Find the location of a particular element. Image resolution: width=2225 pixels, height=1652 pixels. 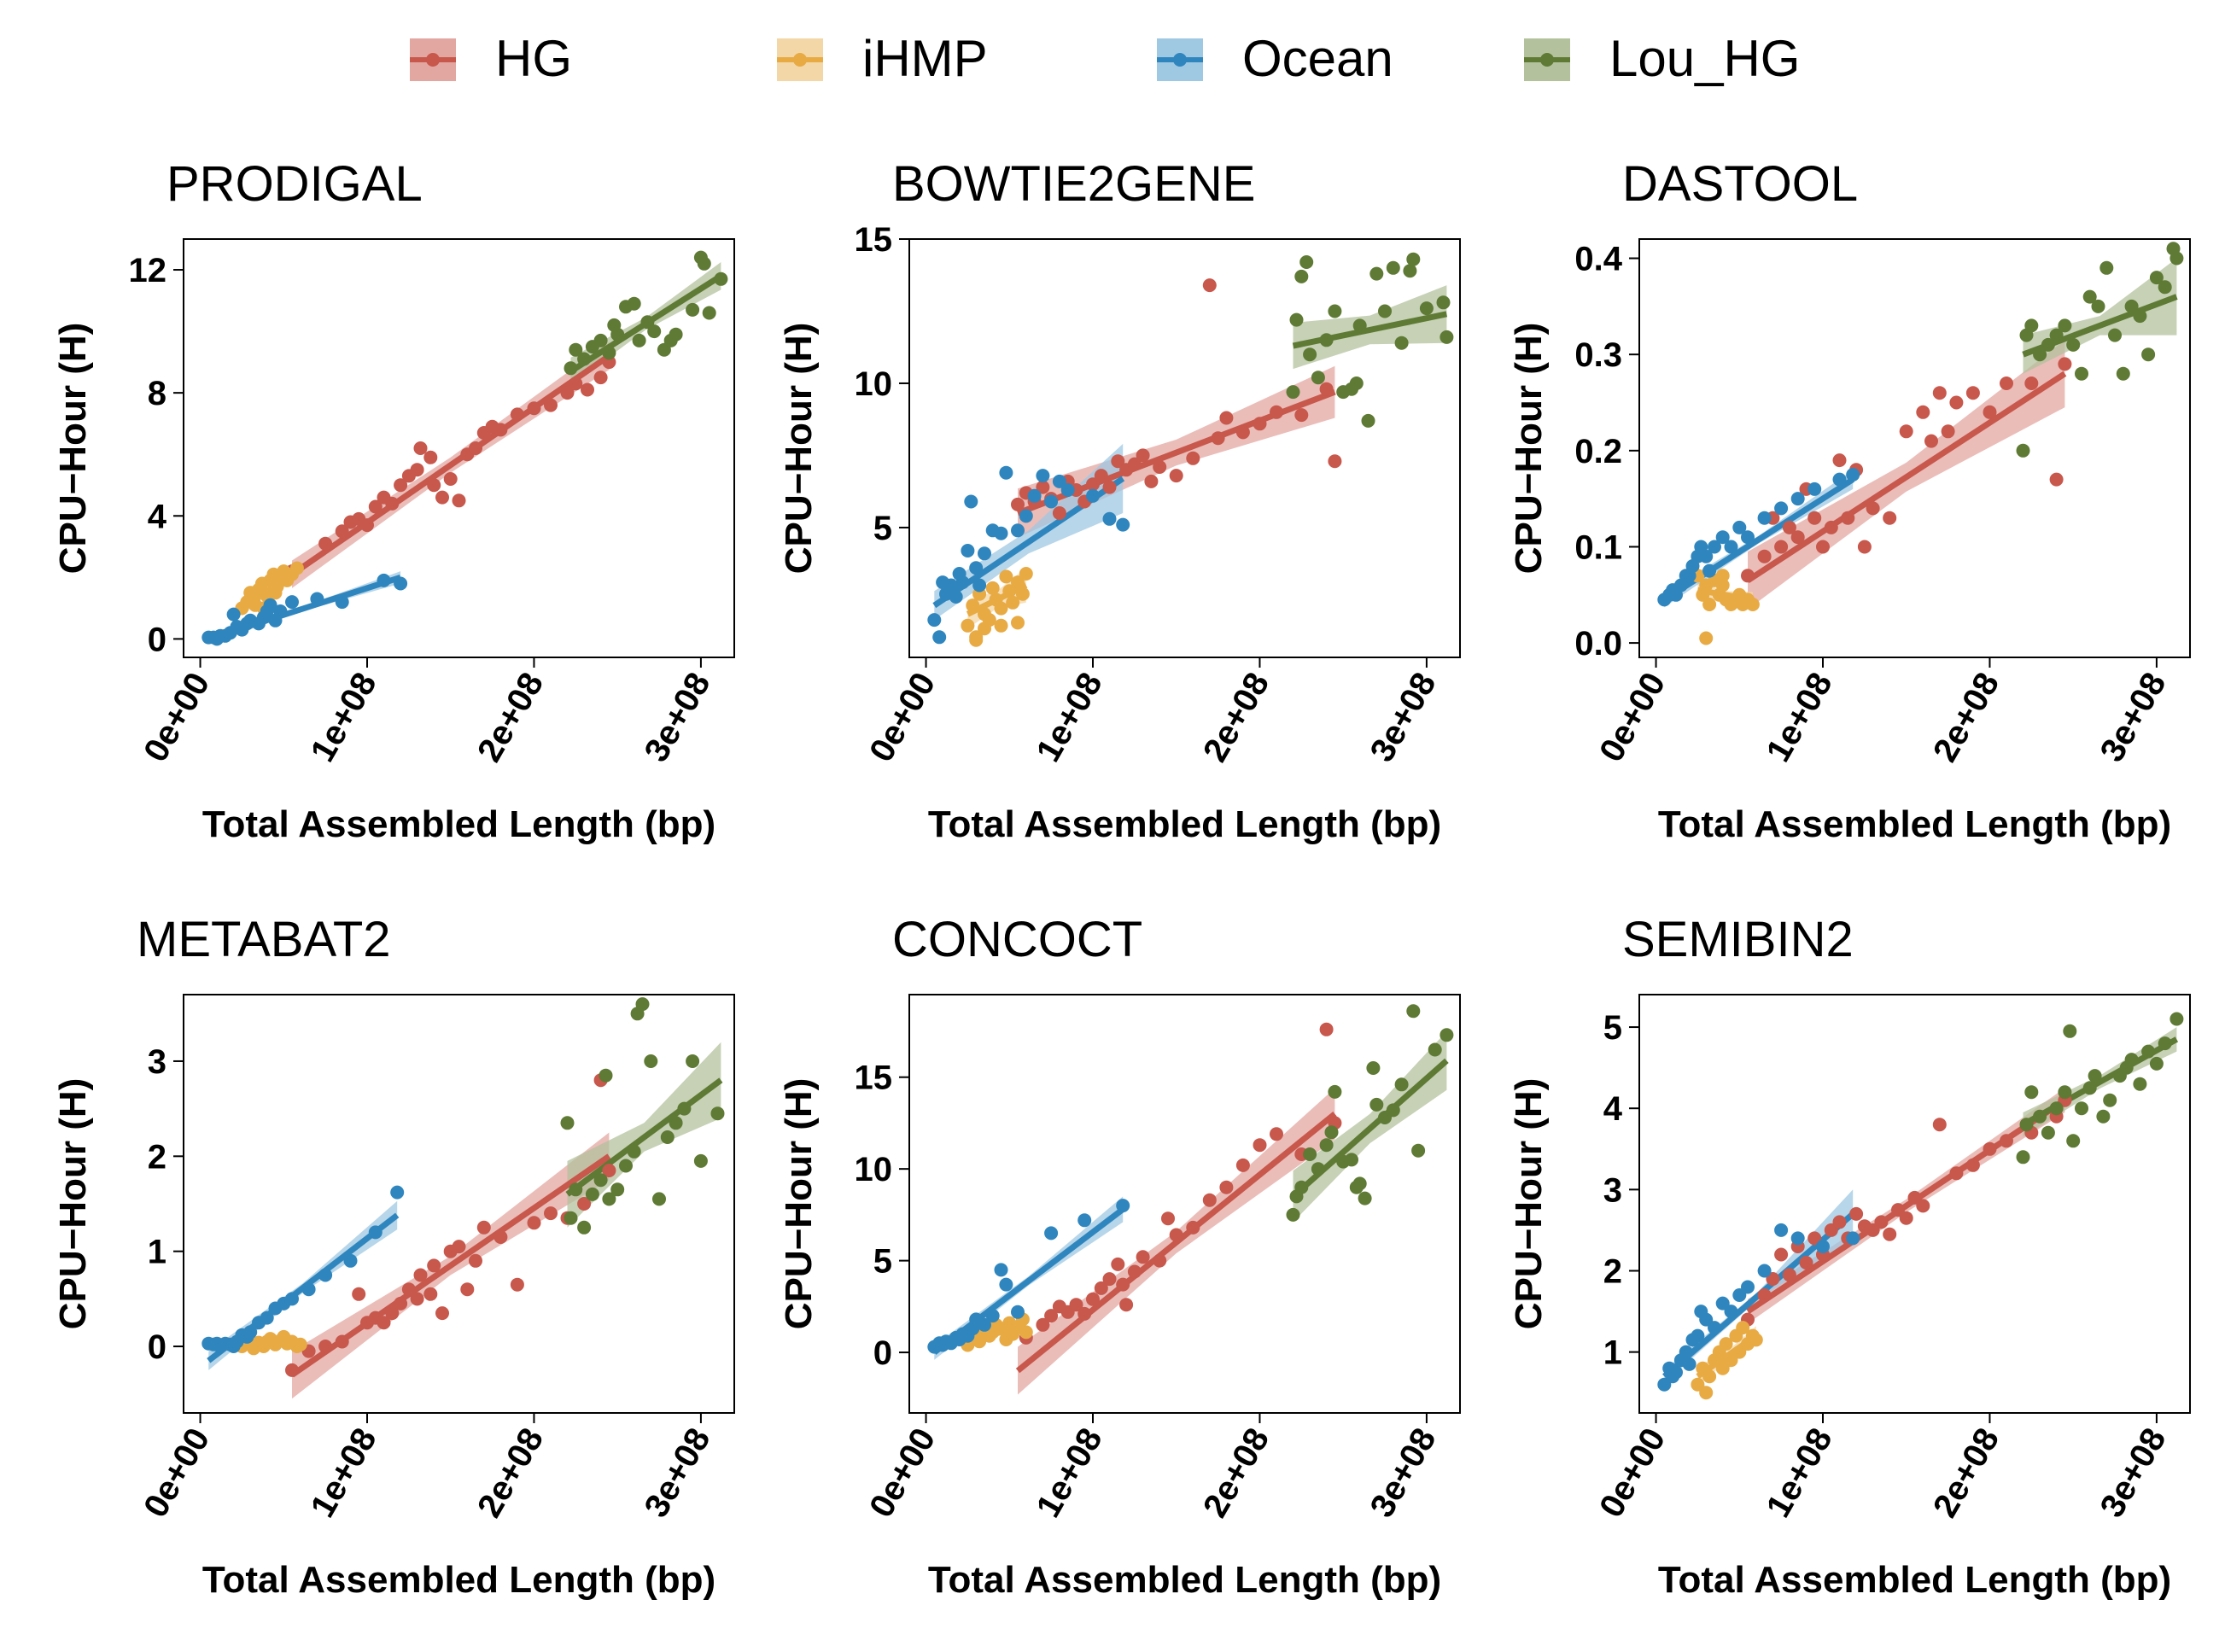

y-tick-label: 0 is located at coordinates (157, 1347).